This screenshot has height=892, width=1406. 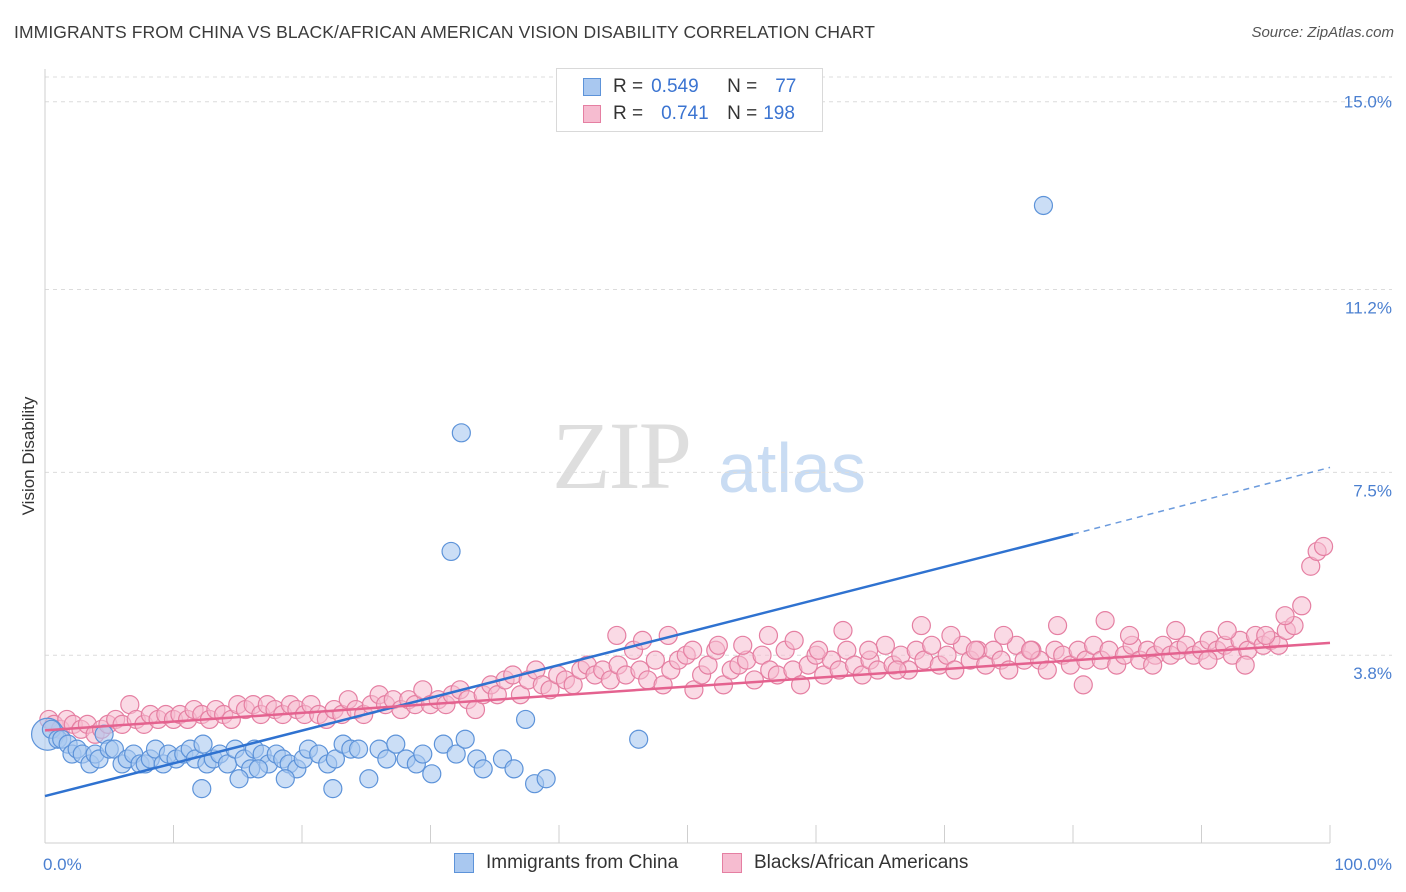 I want to click on x-tick-label-min: 0.0%, so click(x=62, y=864).